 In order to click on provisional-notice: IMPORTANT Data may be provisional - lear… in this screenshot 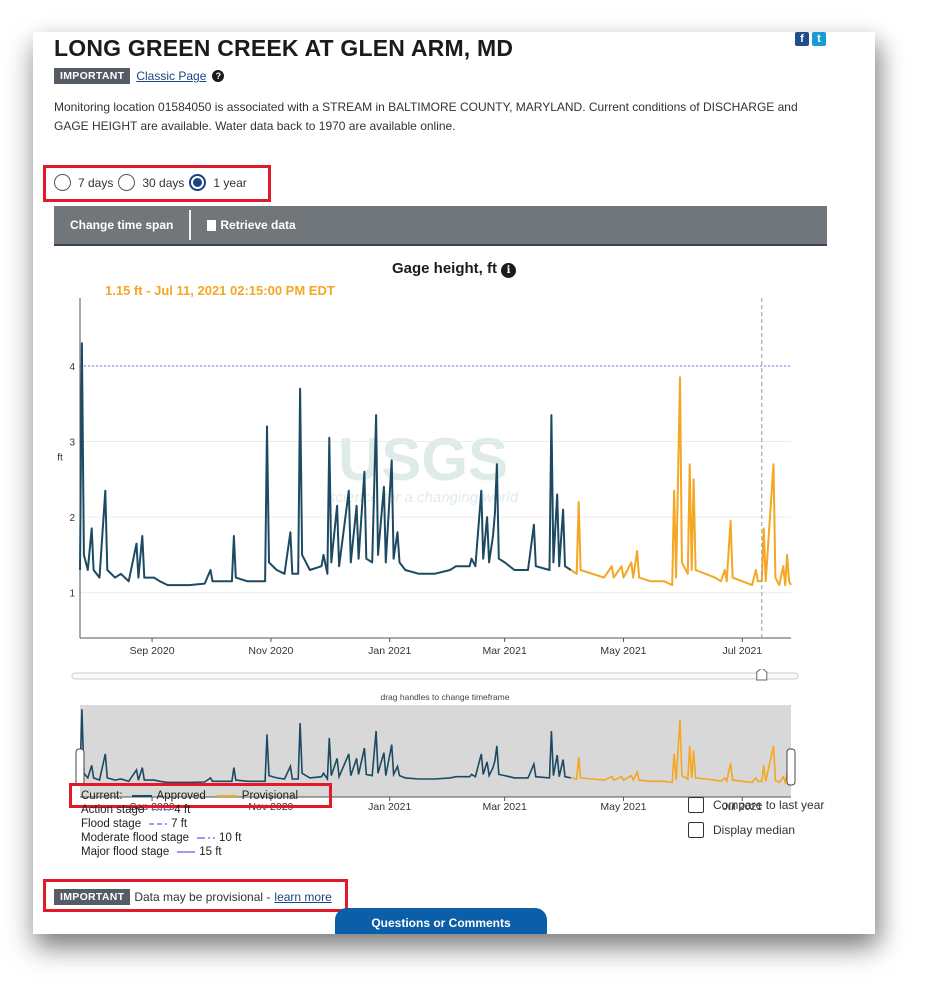, I will do `click(193, 897)`.